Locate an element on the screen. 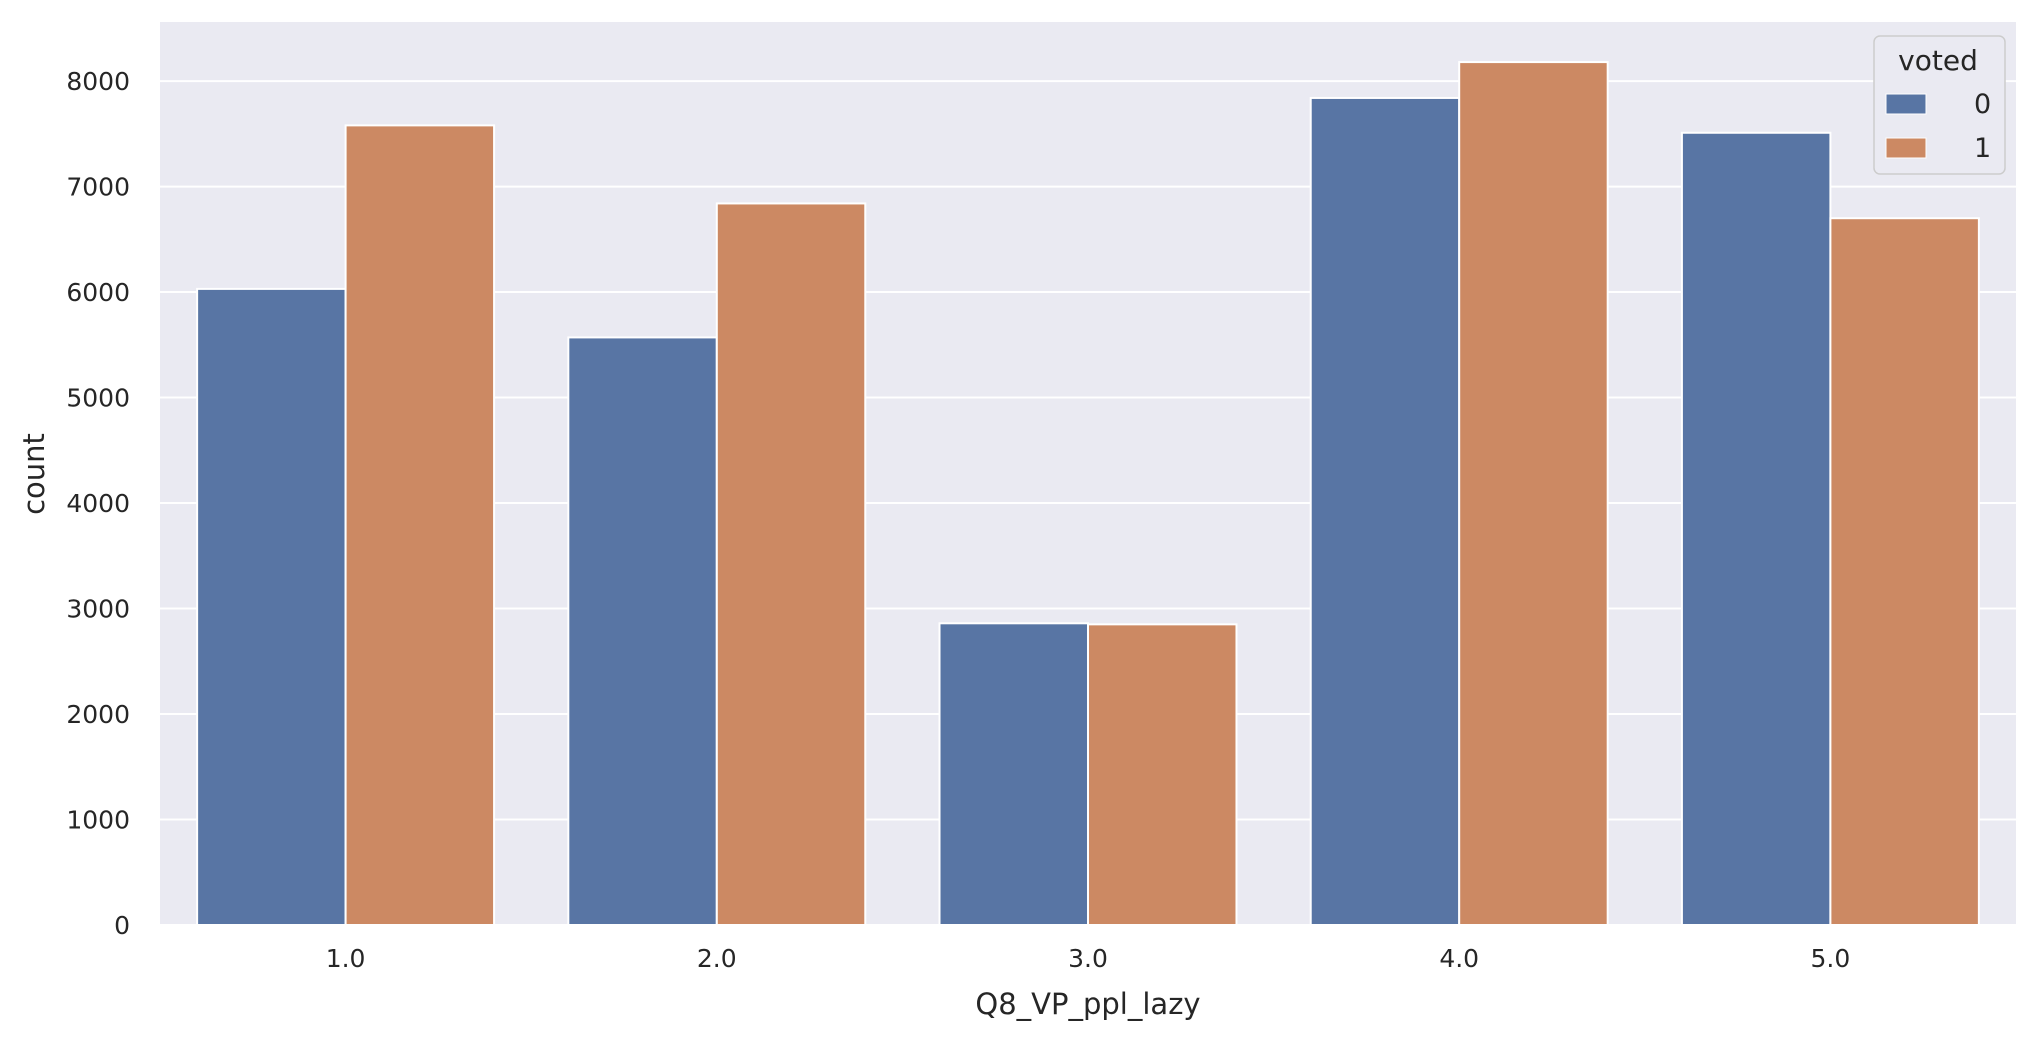  x-tick-label: 5.0 is located at coordinates (1831, 958).